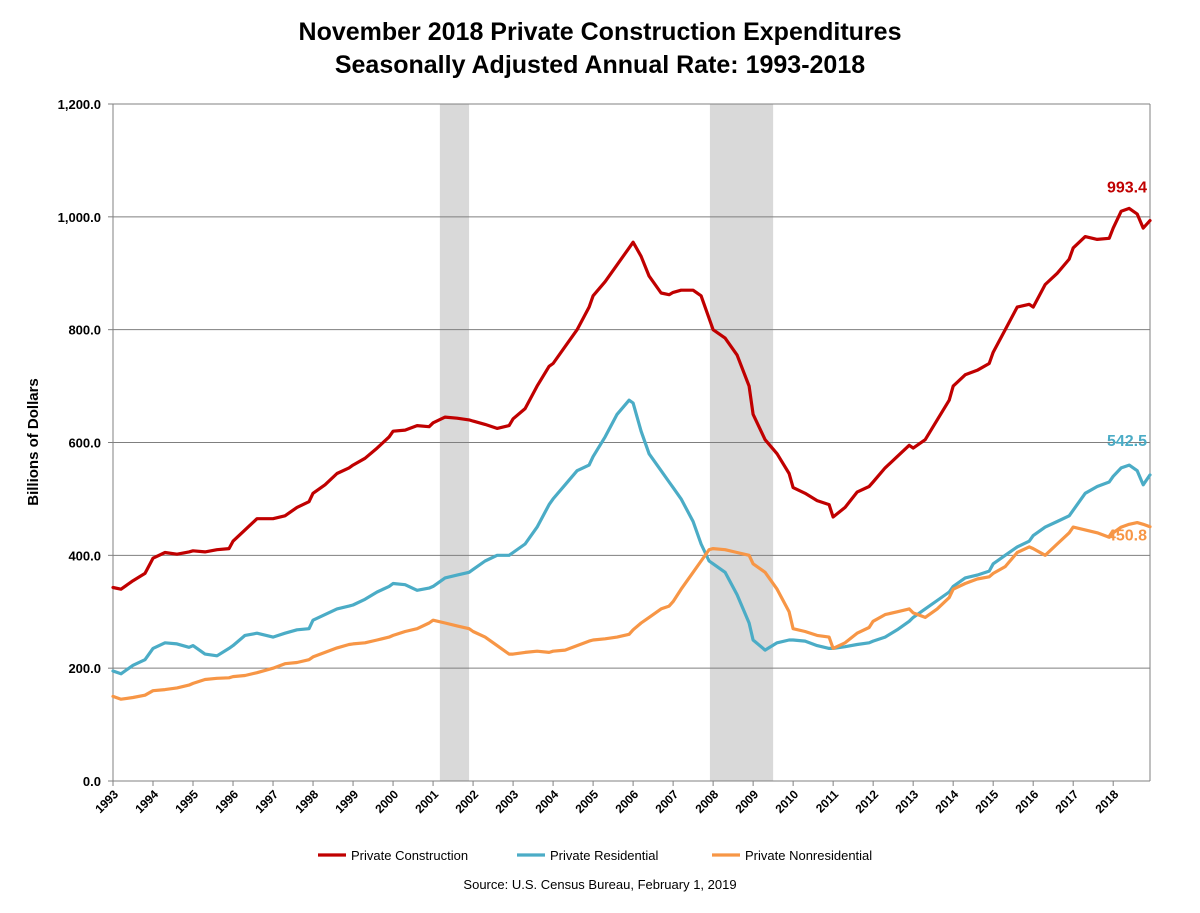  Describe the element at coordinates (84, 668) in the screenshot. I see `y-tick-label: 200.0` at that location.